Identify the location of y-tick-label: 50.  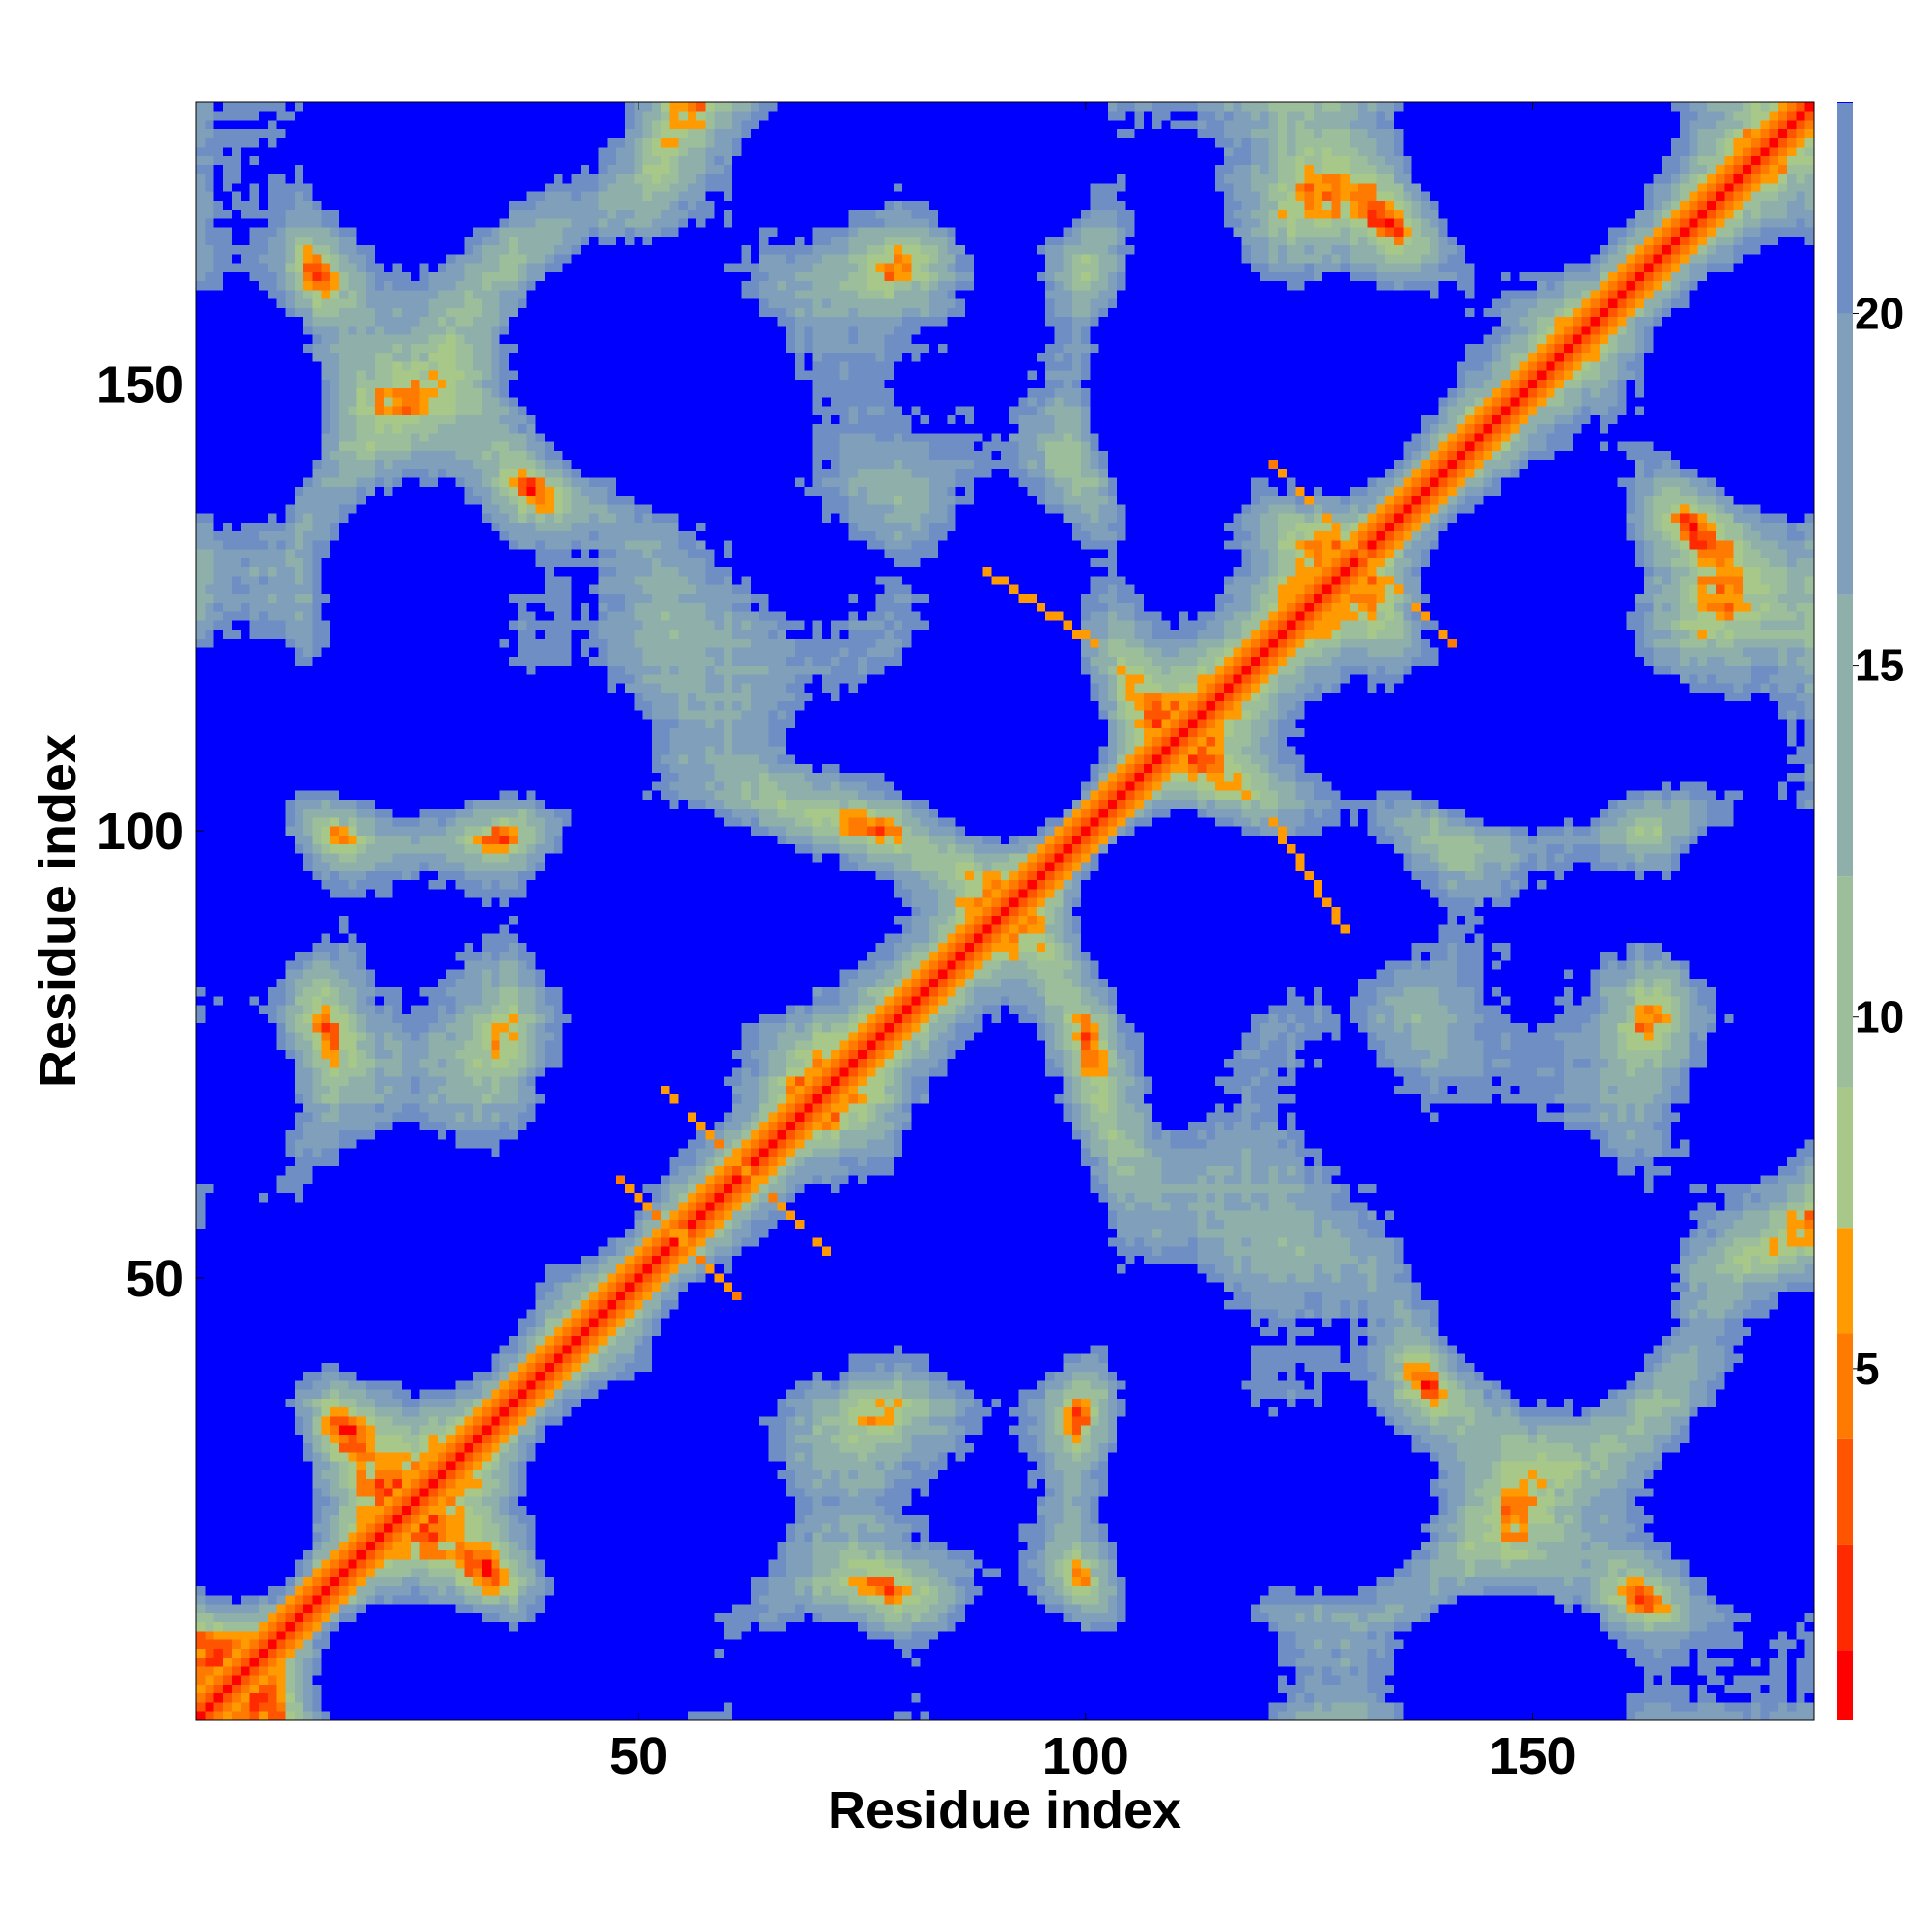
(155, 1279).